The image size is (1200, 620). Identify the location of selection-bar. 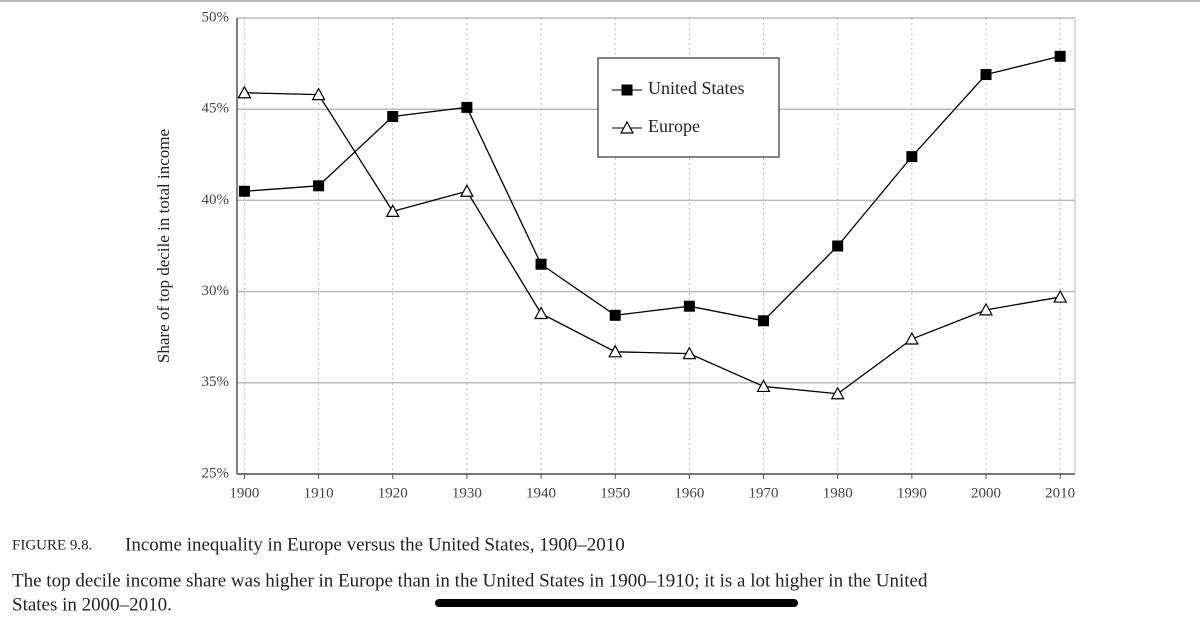
(616, 603).